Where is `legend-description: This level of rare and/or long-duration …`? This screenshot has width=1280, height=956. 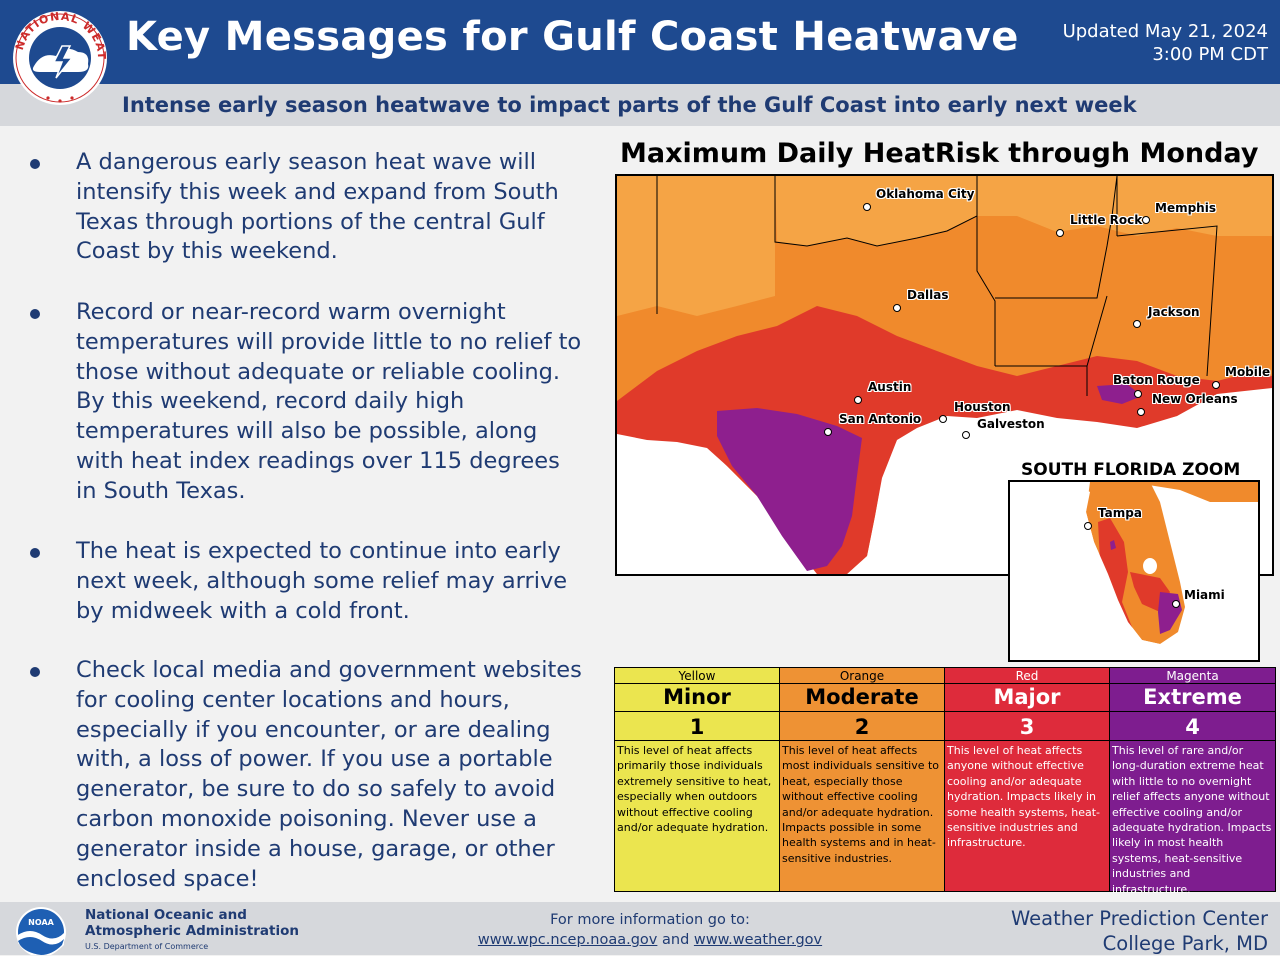
legend-description: This level of rare and/or long-duration … is located at coordinates (1192, 820).